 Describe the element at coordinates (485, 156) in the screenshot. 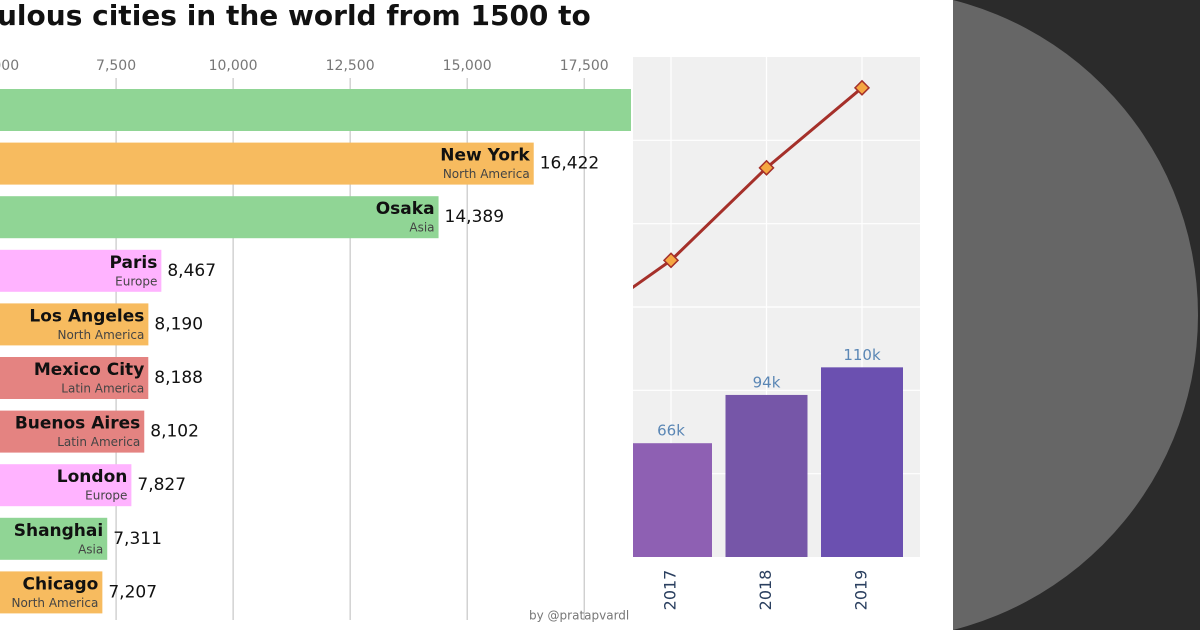

I see `bar-label: New York` at that location.